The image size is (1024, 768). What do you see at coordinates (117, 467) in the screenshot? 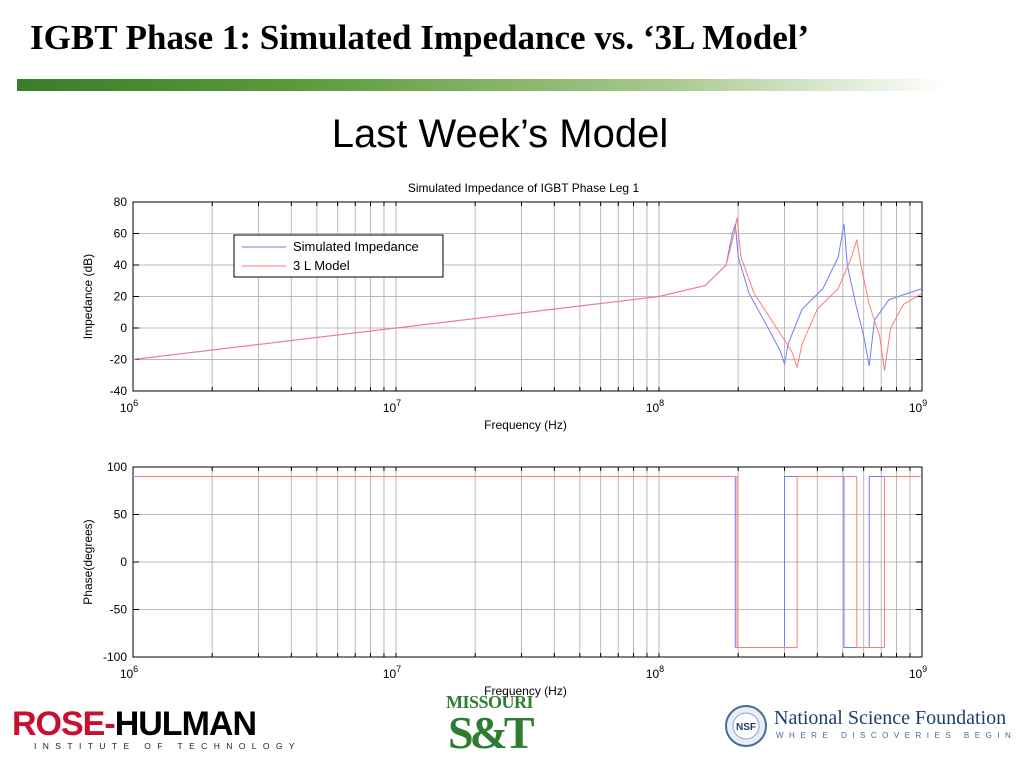
I see `phase-y-tick-label: 100` at bounding box center [117, 467].